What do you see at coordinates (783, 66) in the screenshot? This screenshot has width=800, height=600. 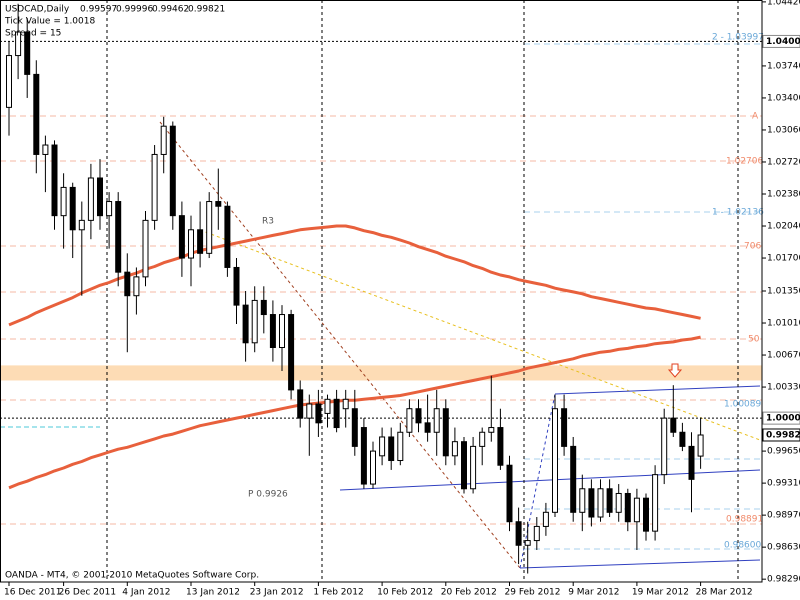 I see `y-tick-label: 1.03740` at bounding box center [783, 66].